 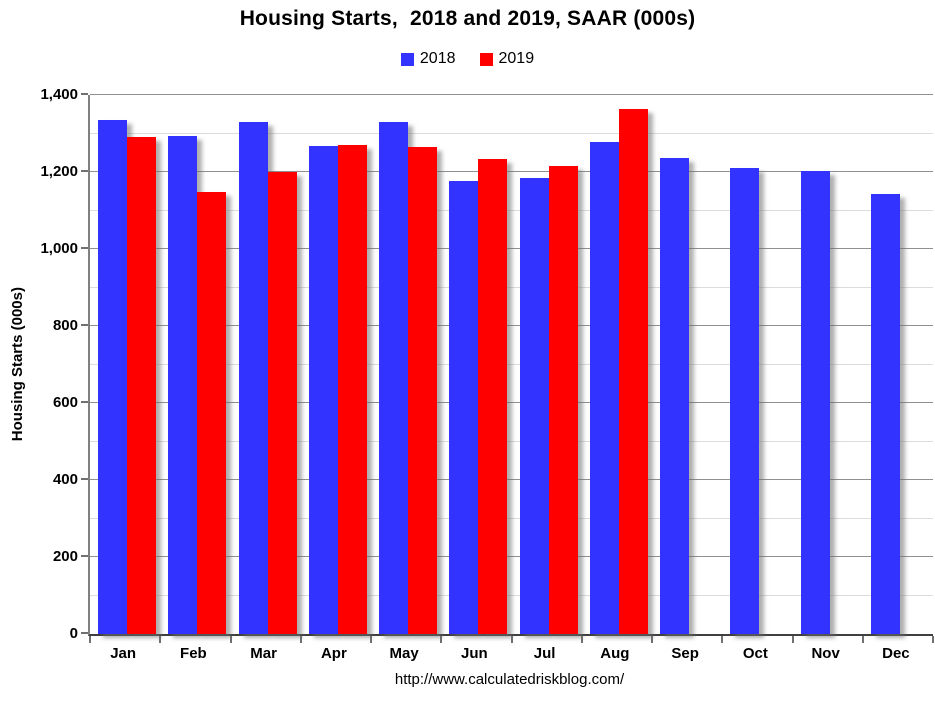 I want to click on x-label-apr: Apr, so click(x=333, y=653).